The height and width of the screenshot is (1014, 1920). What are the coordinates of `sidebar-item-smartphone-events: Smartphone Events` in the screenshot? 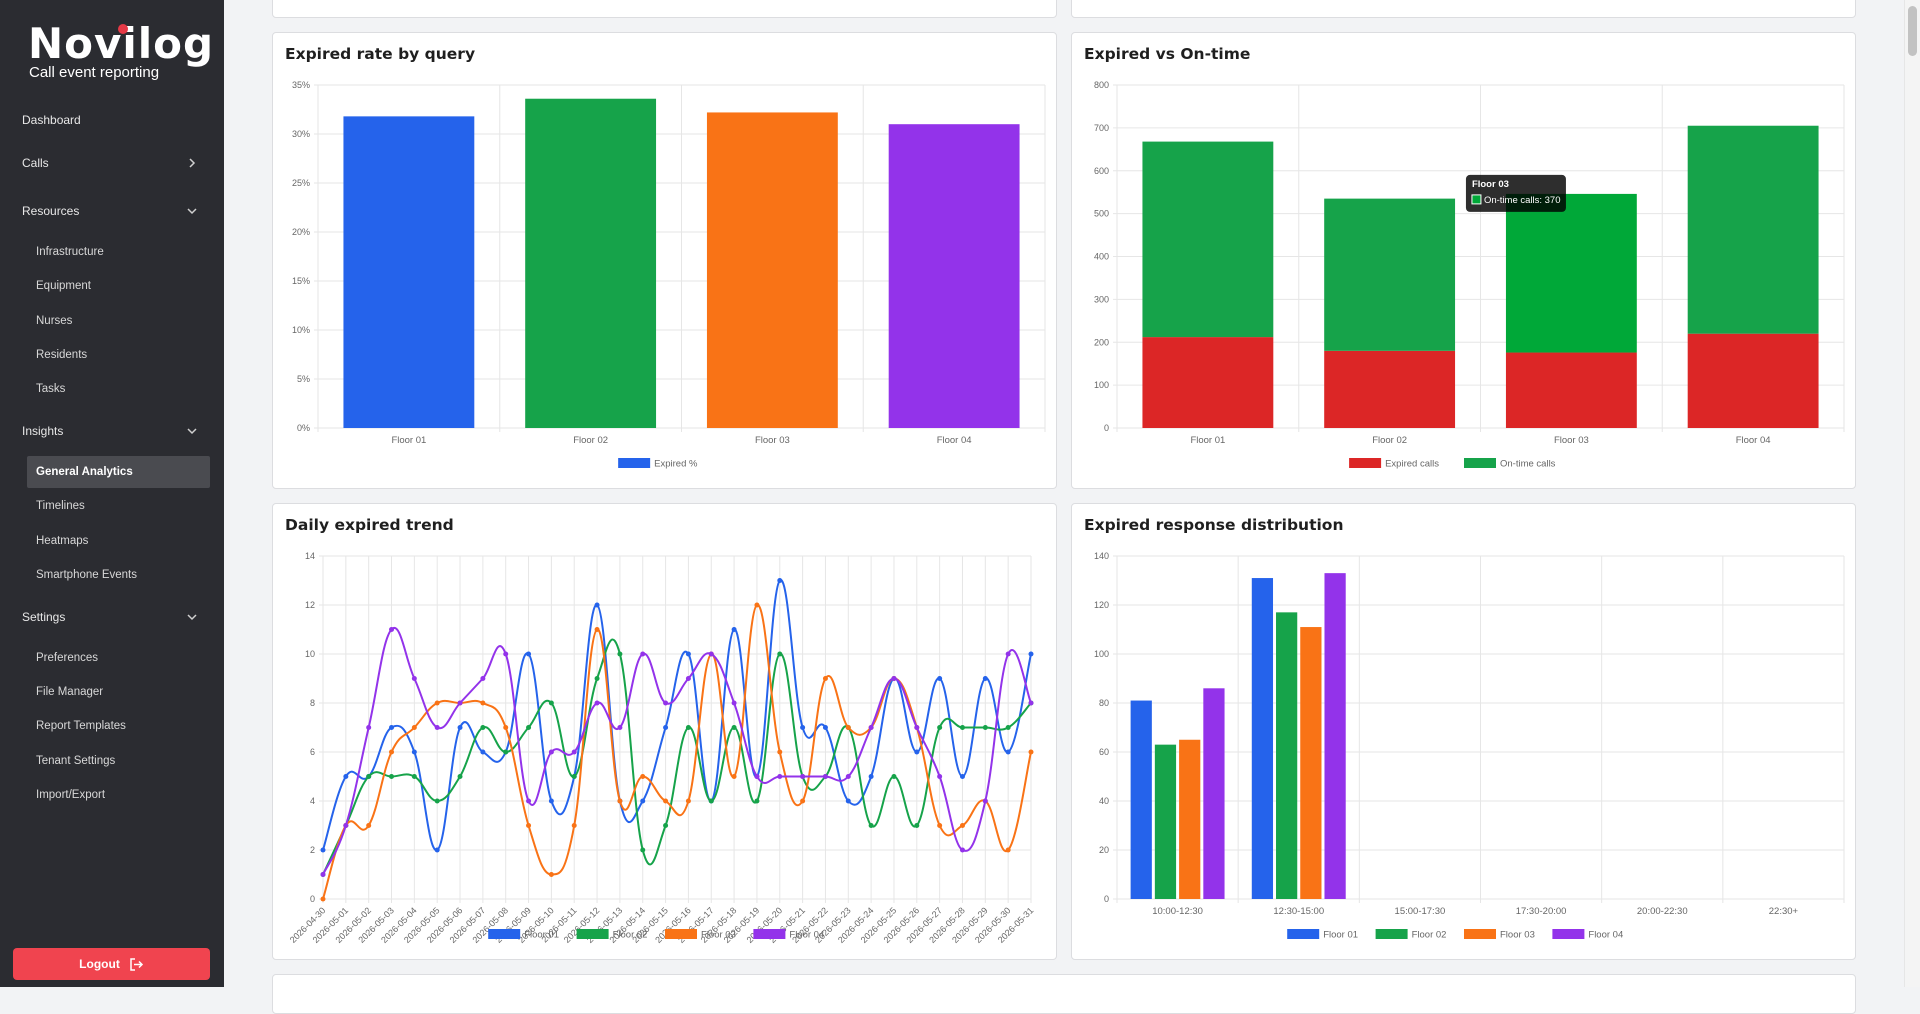 It's located at (118, 575).